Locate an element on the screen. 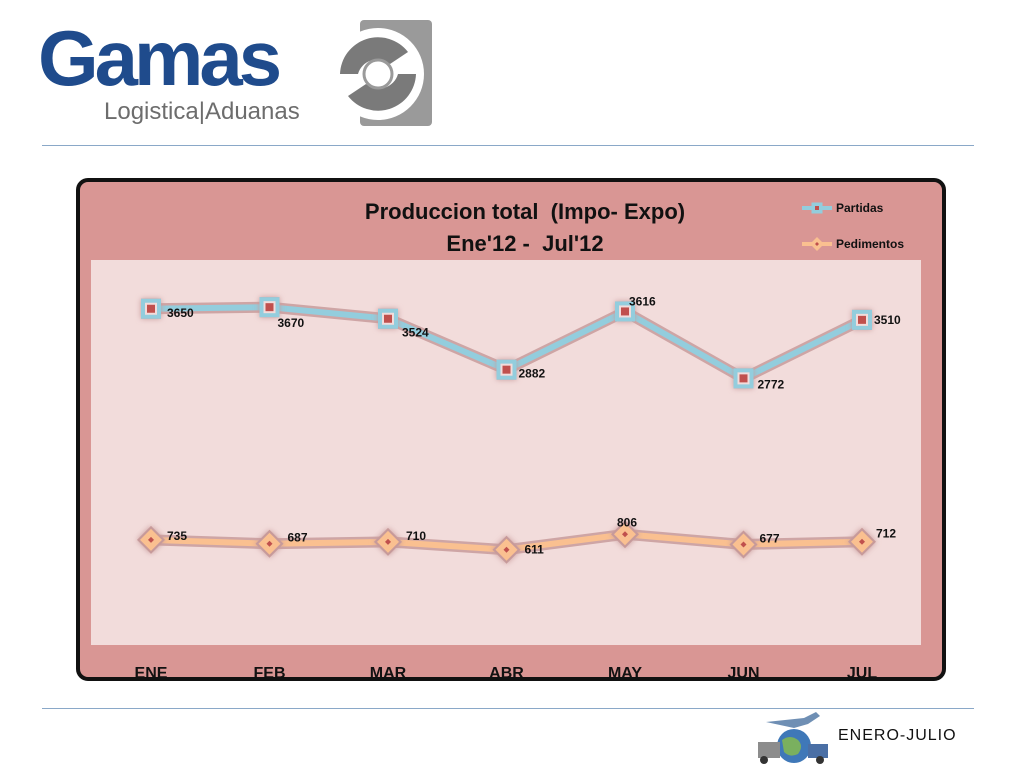  legend-pedimentos-swatch is located at coordinates (817, 244).